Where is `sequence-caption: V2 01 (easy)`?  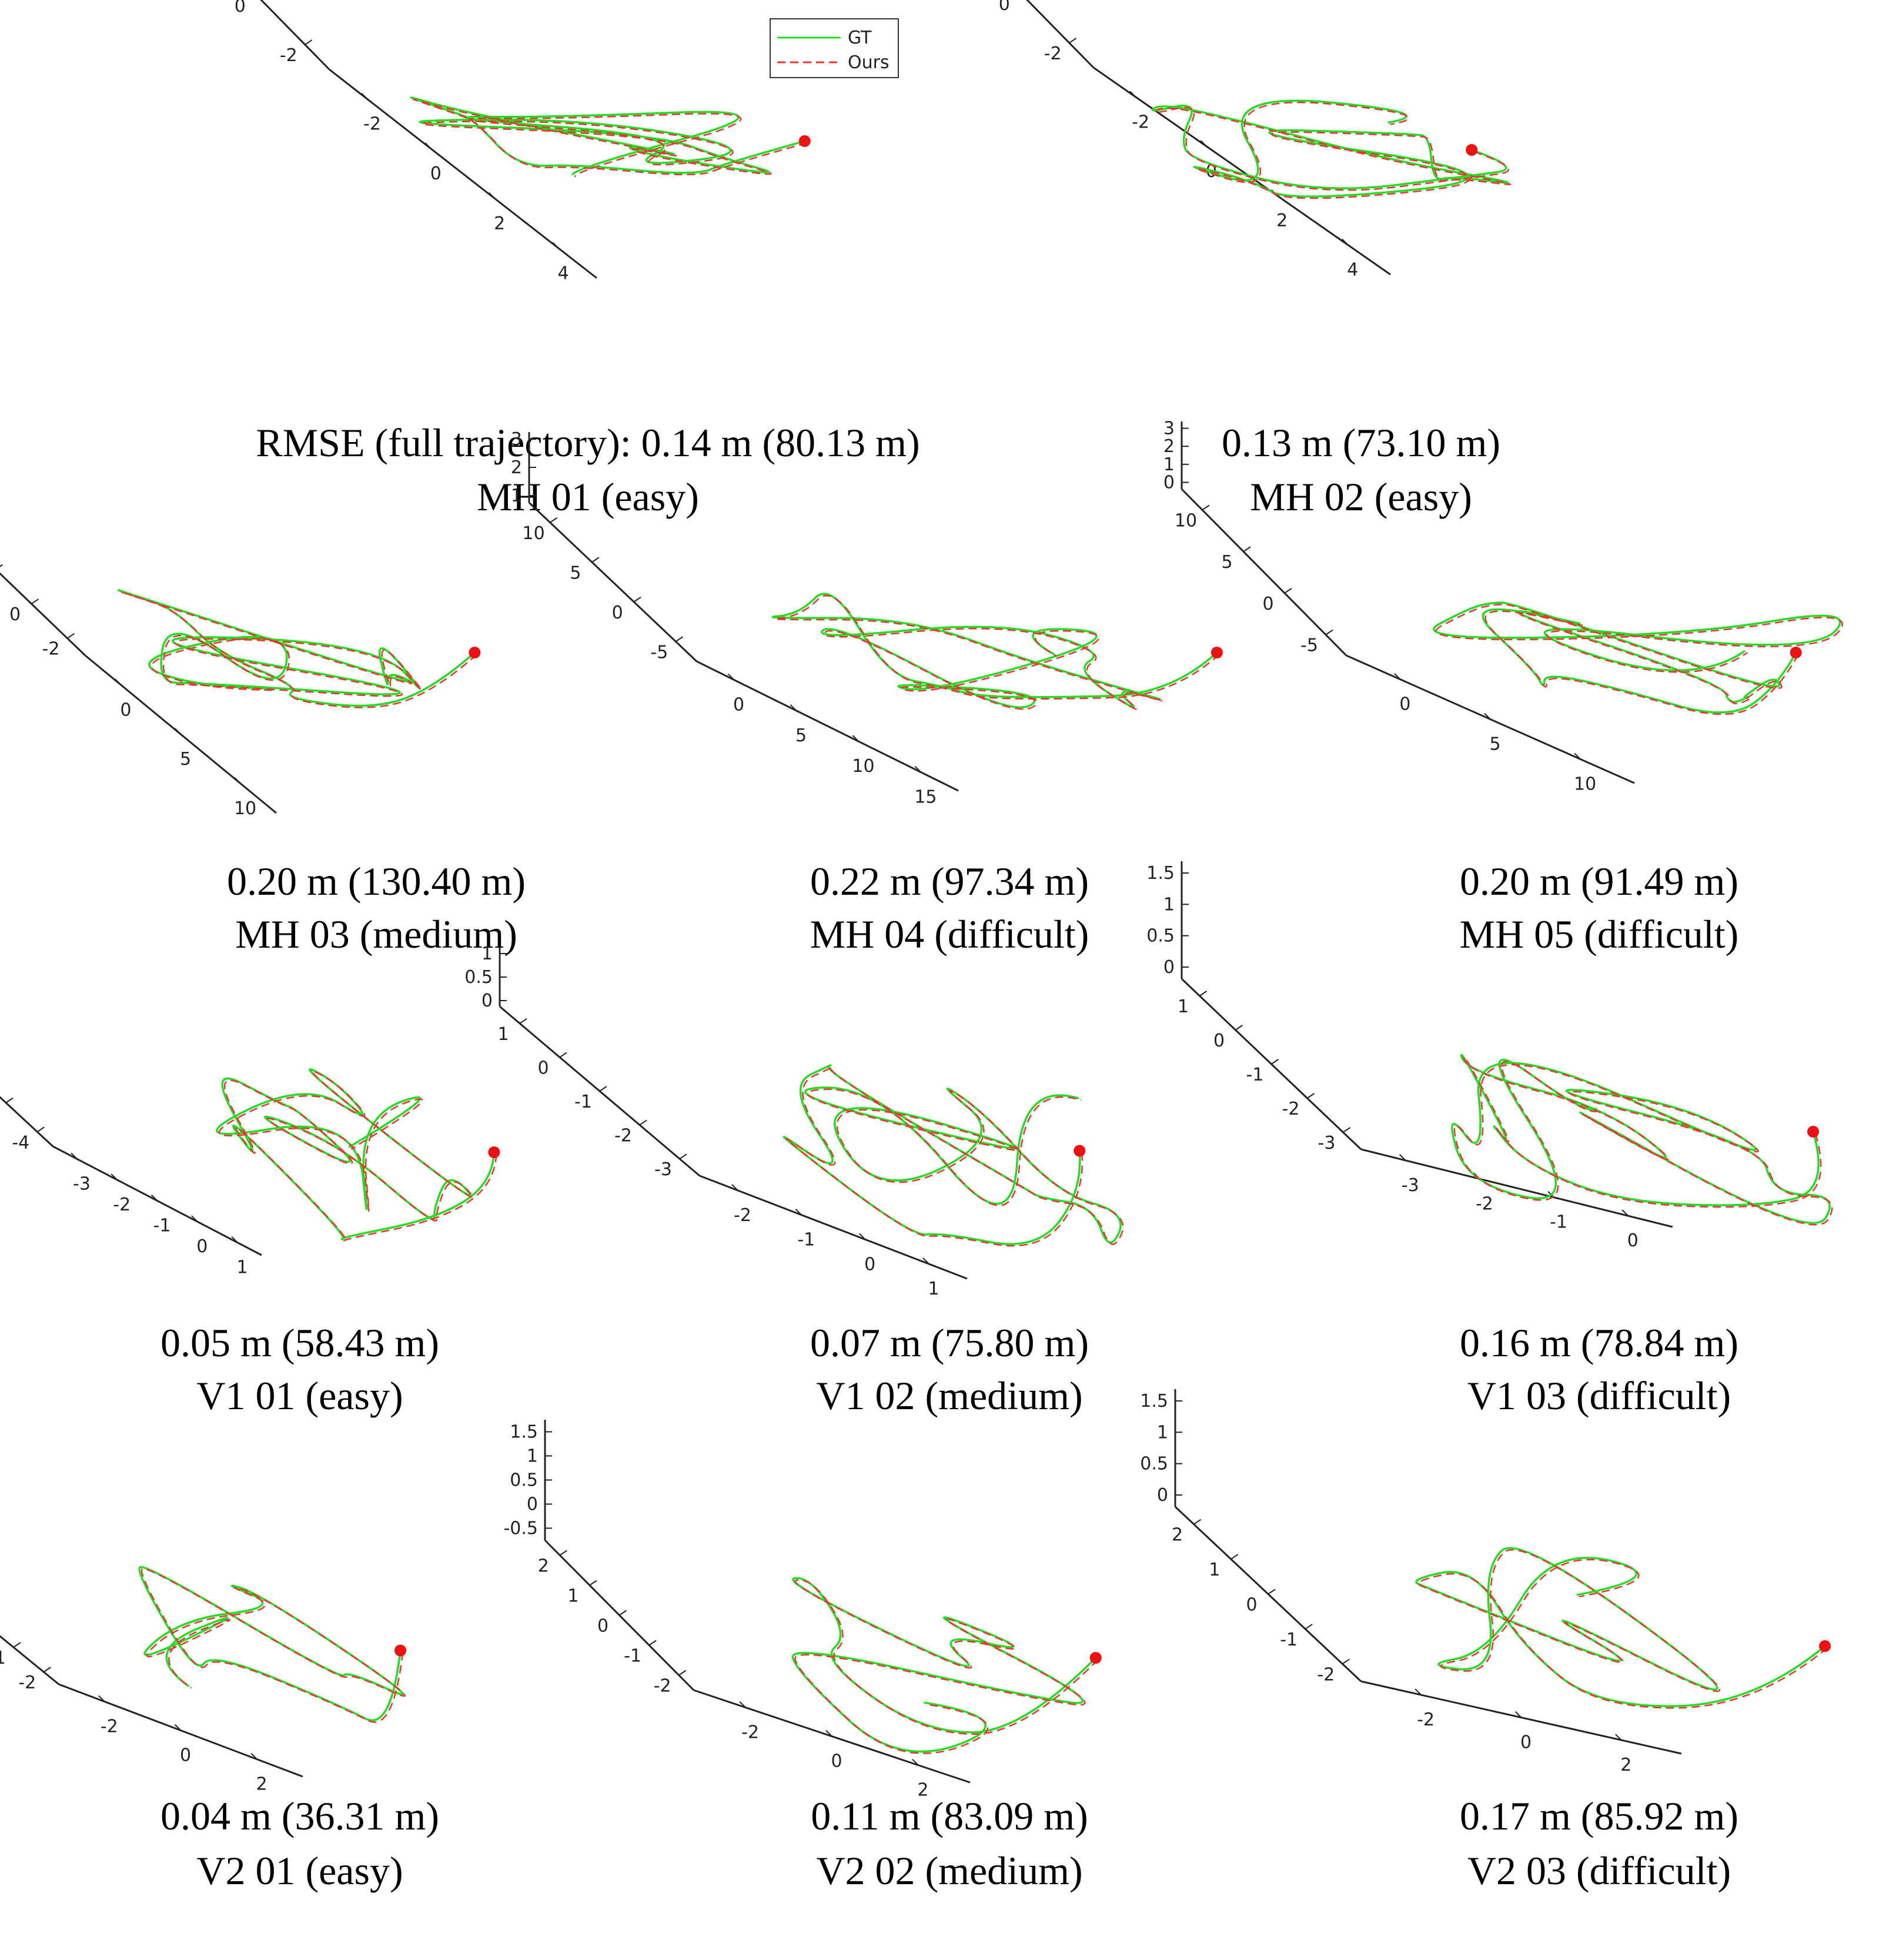
sequence-caption: V2 01 (easy) is located at coordinates (299, 1870).